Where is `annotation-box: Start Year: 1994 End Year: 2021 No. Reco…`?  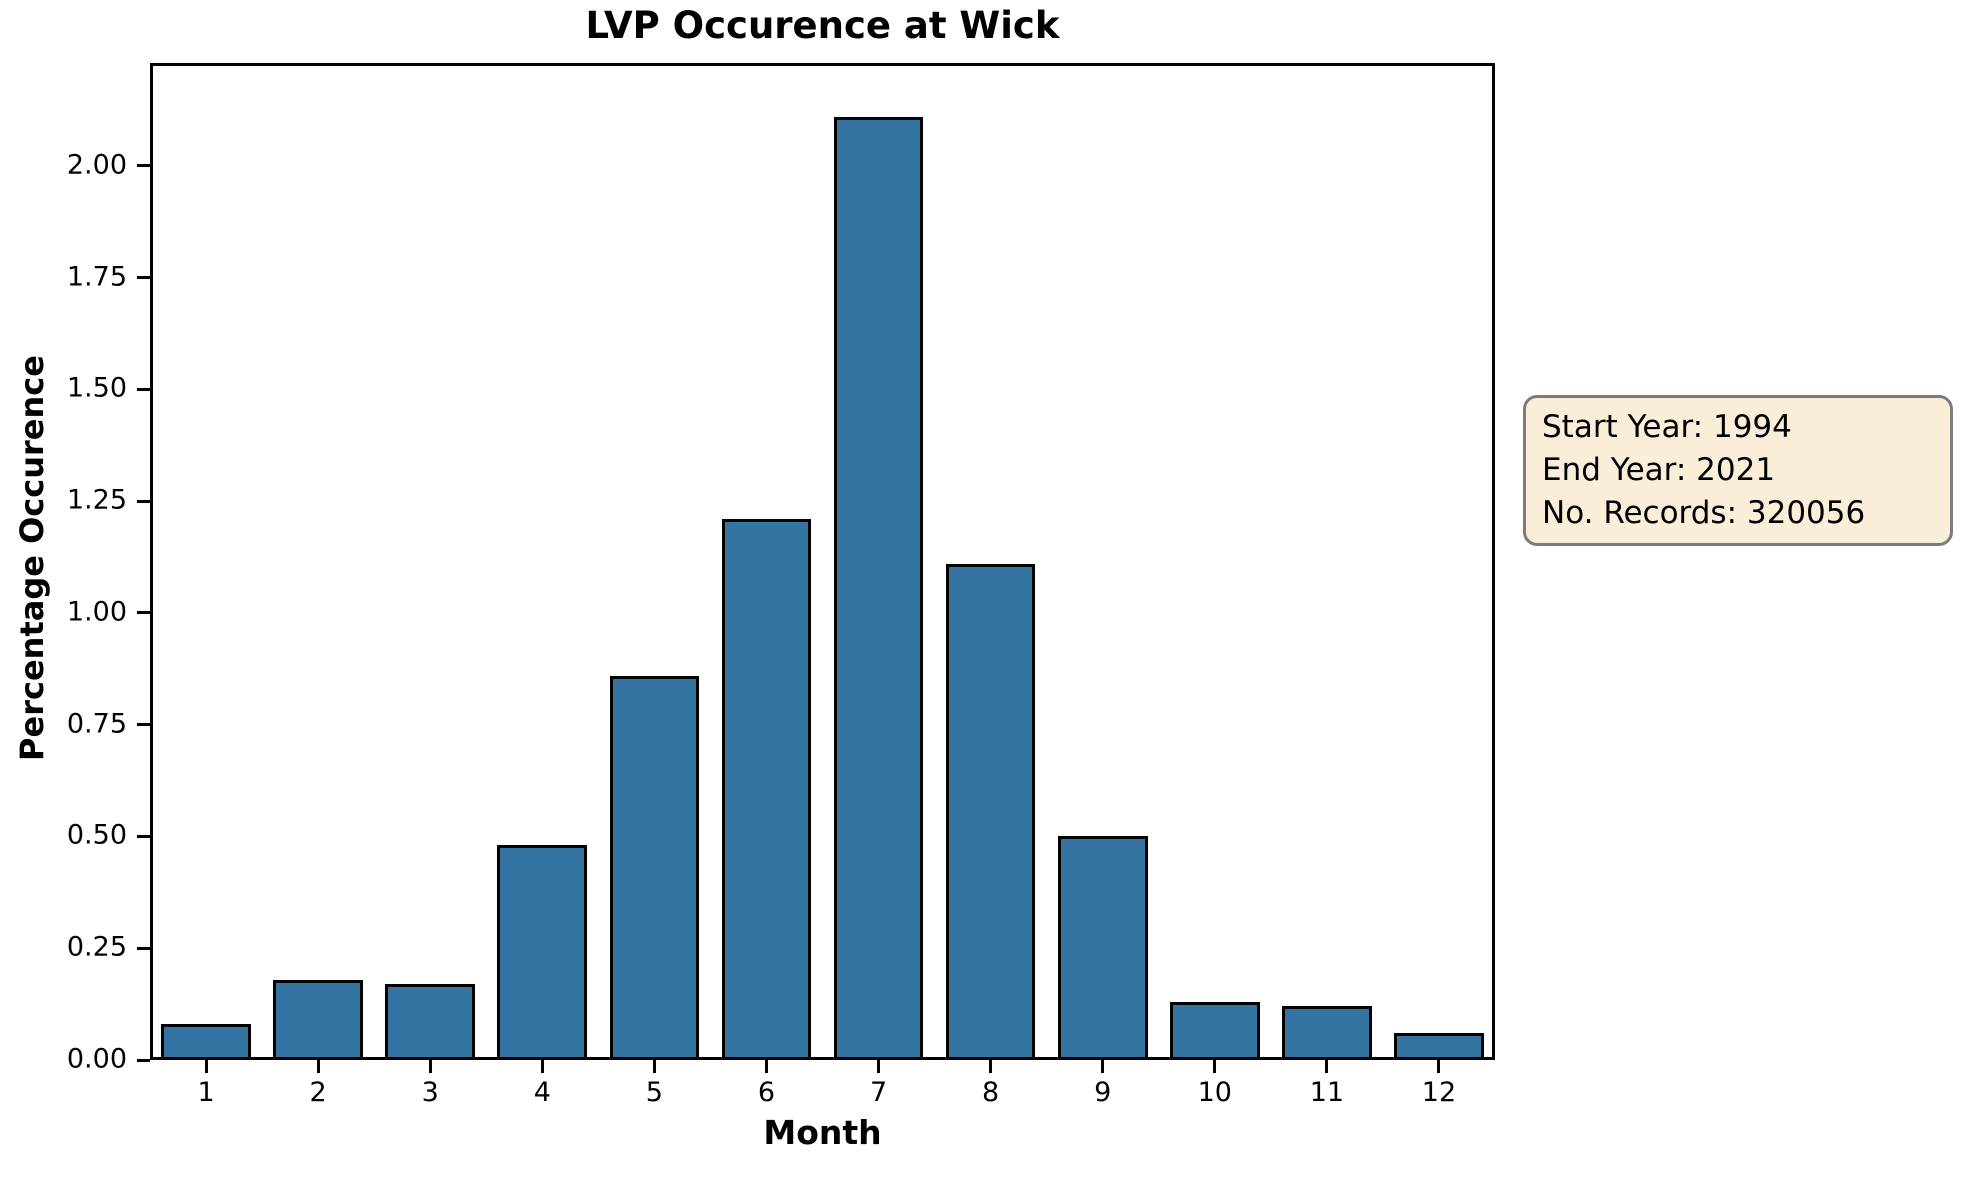 annotation-box: Start Year: 1994 End Year: 2021 No. Reco… is located at coordinates (1738, 470).